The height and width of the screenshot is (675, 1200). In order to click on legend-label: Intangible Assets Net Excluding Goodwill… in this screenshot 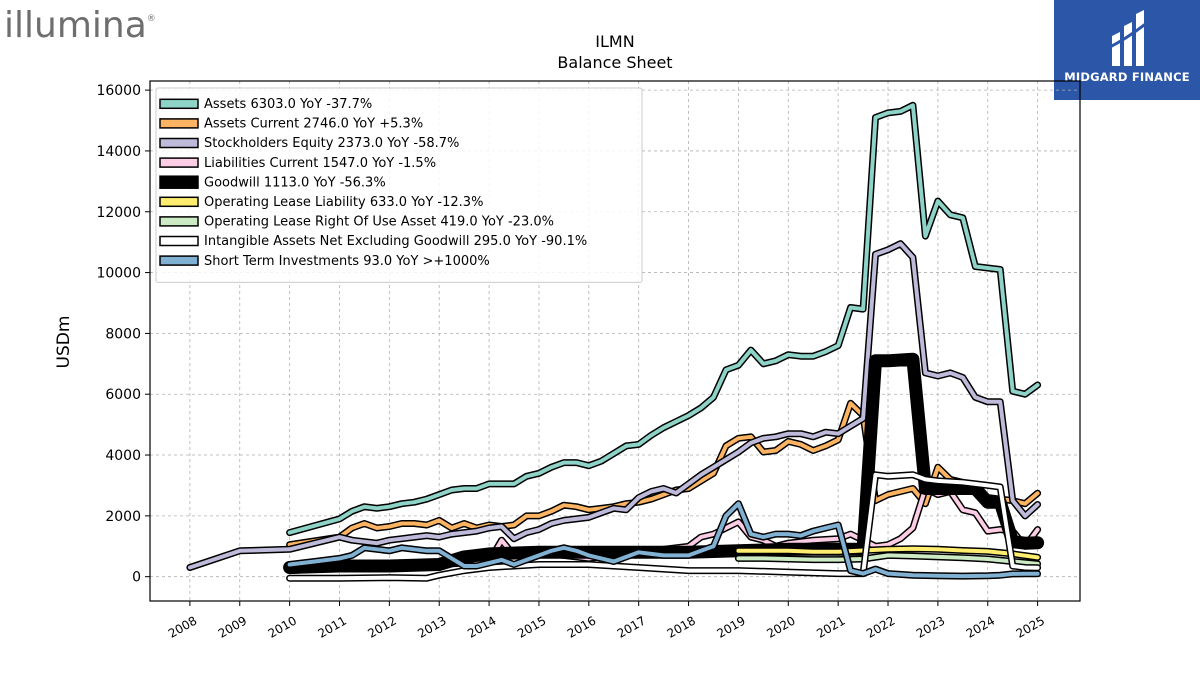, I will do `click(395, 241)`.